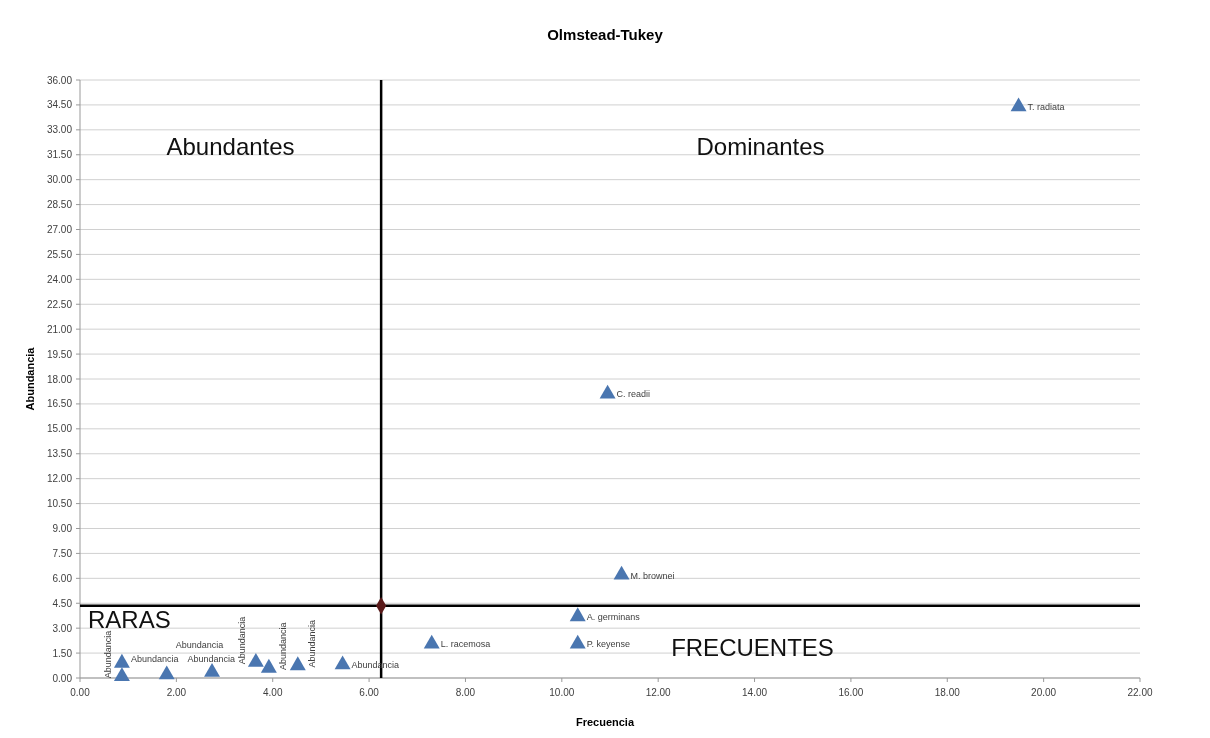 Image resolution: width=1210 pixels, height=738 pixels. What do you see at coordinates (465, 692) in the screenshot?
I see `x-tick-label: 8.00` at bounding box center [465, 692].